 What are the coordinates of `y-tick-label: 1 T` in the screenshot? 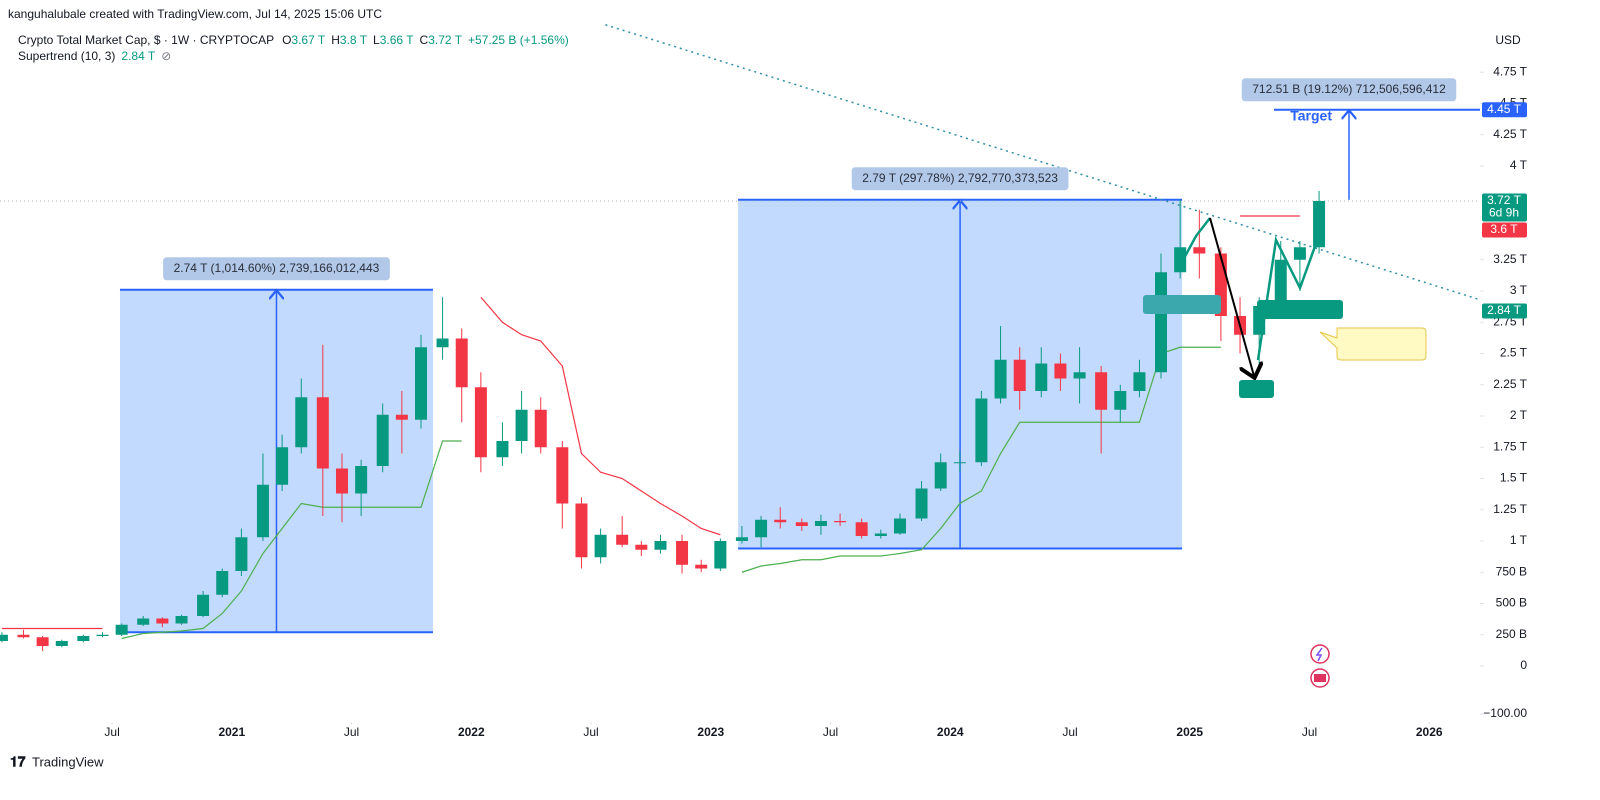 It's located at (1519, 540).